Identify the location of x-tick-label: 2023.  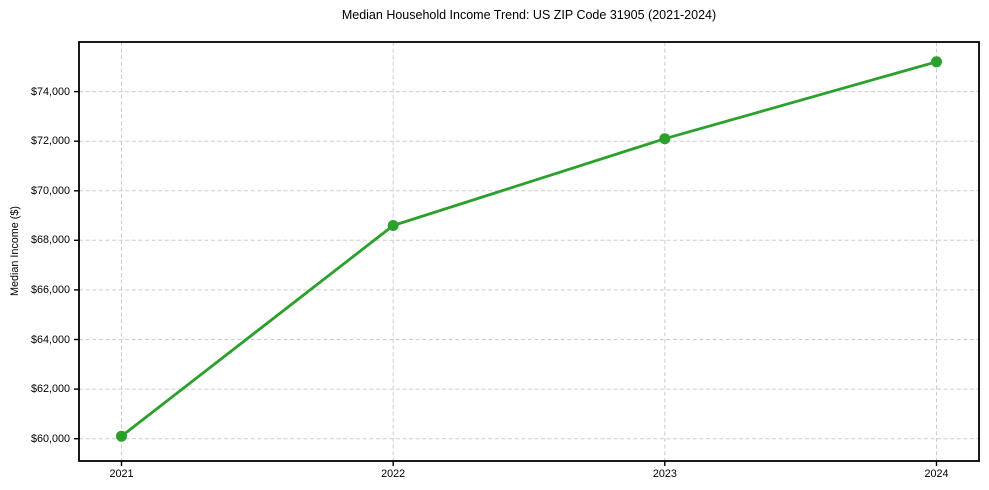
(664, 474).